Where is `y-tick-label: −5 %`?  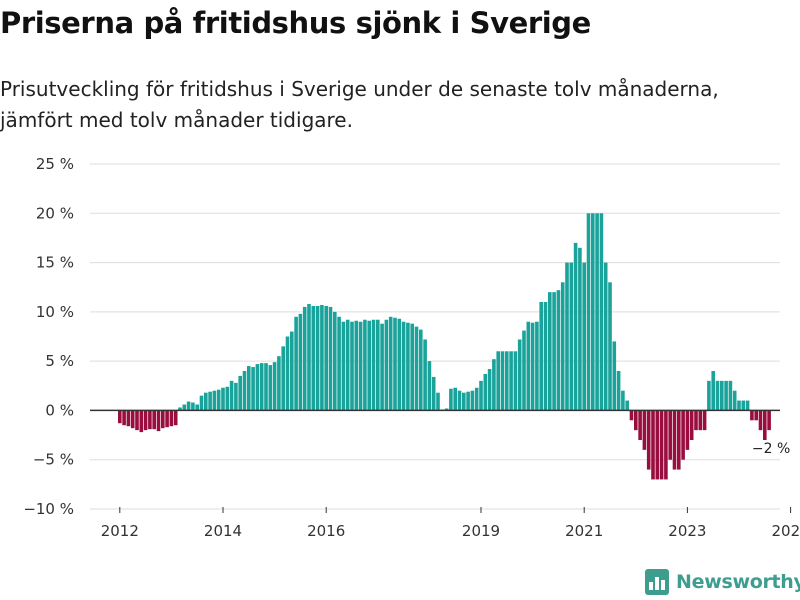
y-tick-label: −5 % is located at coordinates (53, 460).